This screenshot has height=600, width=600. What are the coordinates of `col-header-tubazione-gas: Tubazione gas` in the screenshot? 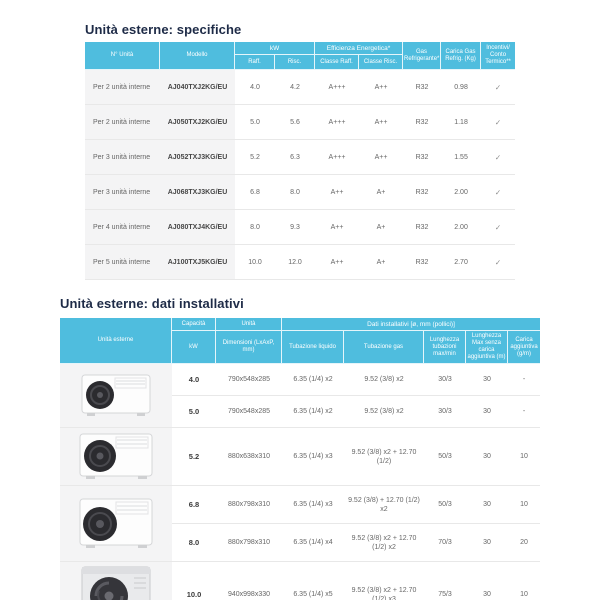 It's located at (384, 347).